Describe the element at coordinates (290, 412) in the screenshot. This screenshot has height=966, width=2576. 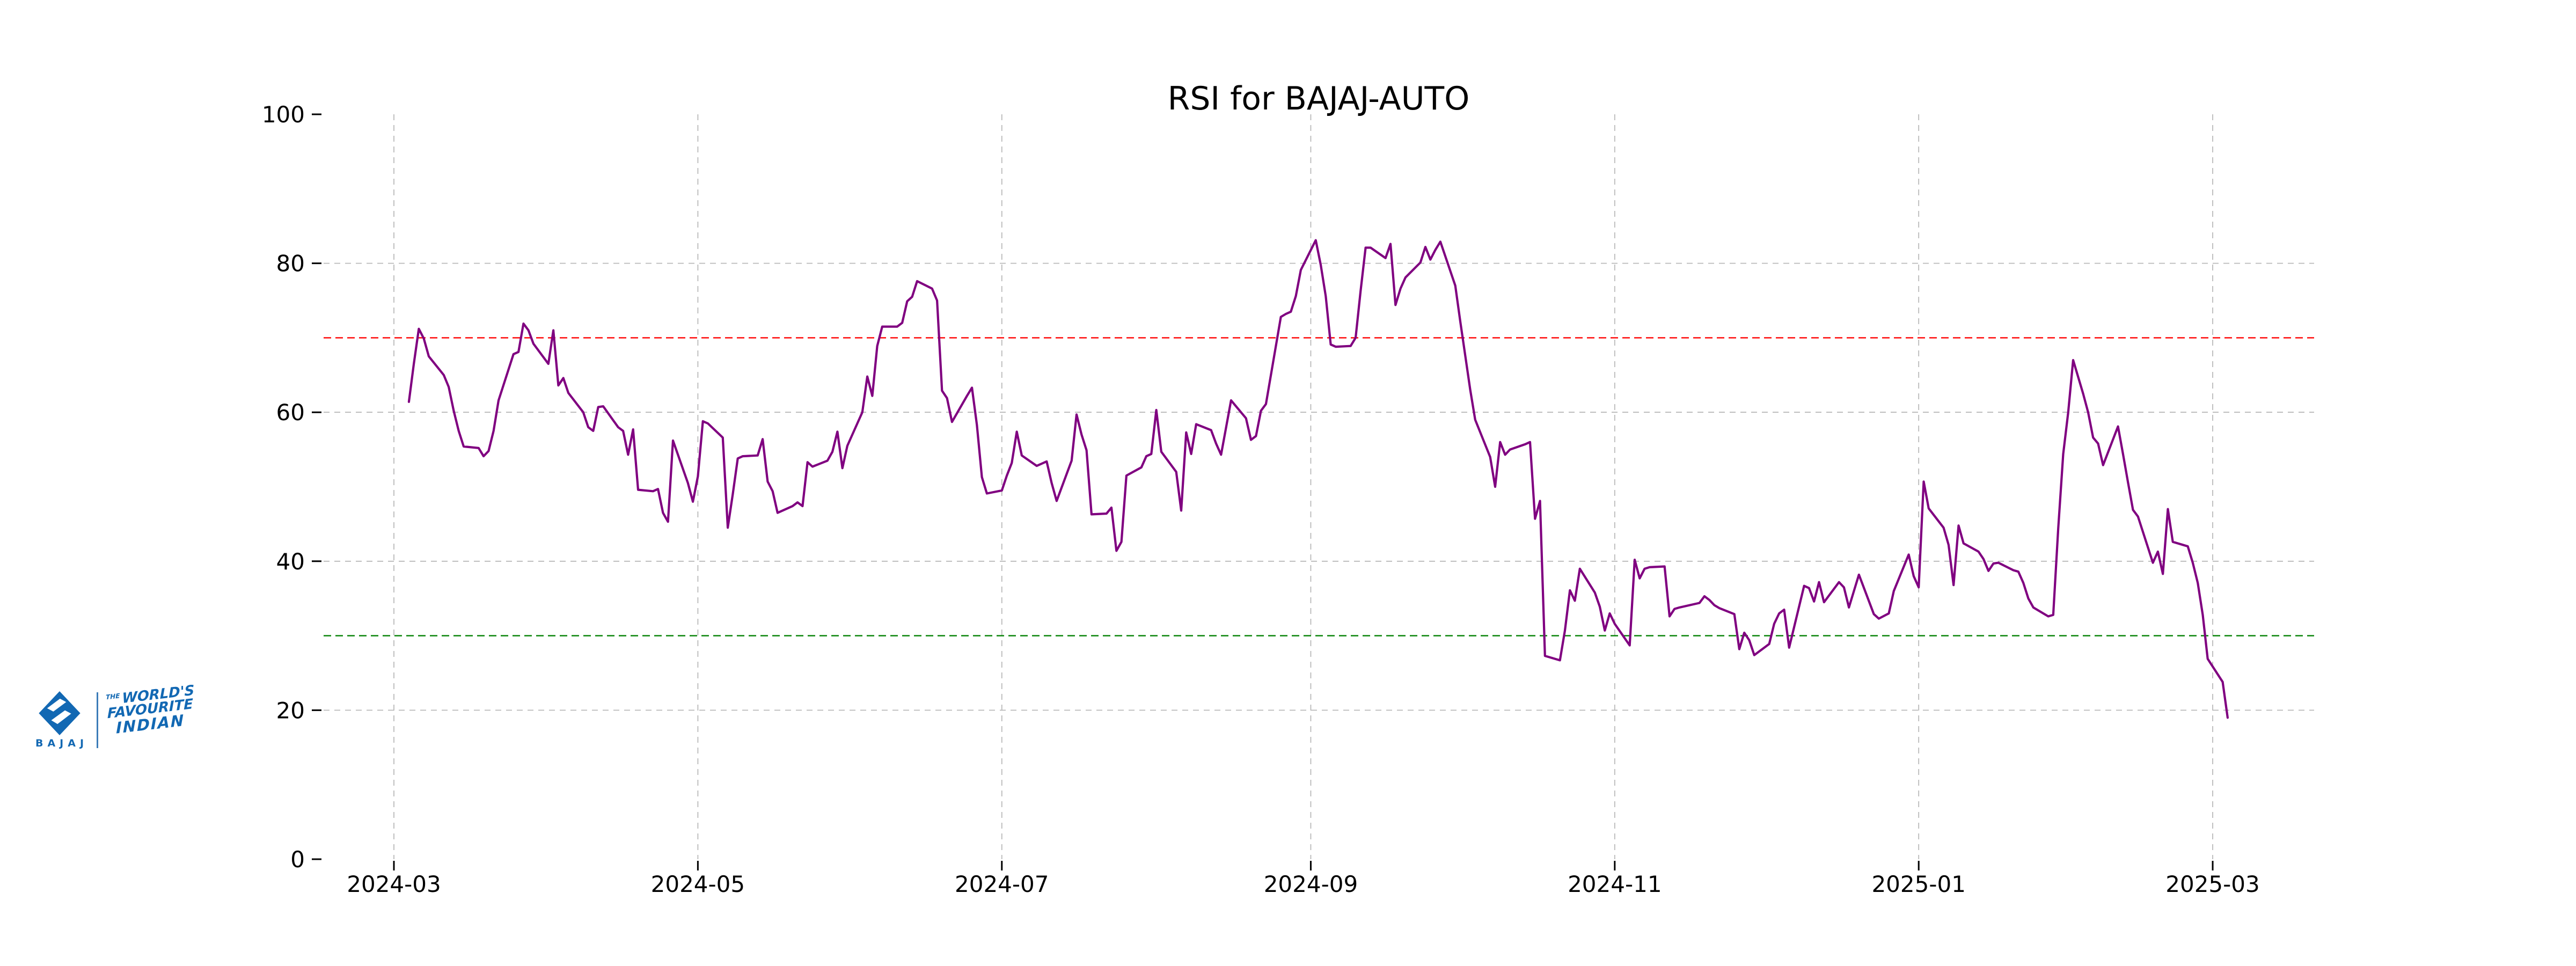
I see `y-tick-label-60: 60` at that location.